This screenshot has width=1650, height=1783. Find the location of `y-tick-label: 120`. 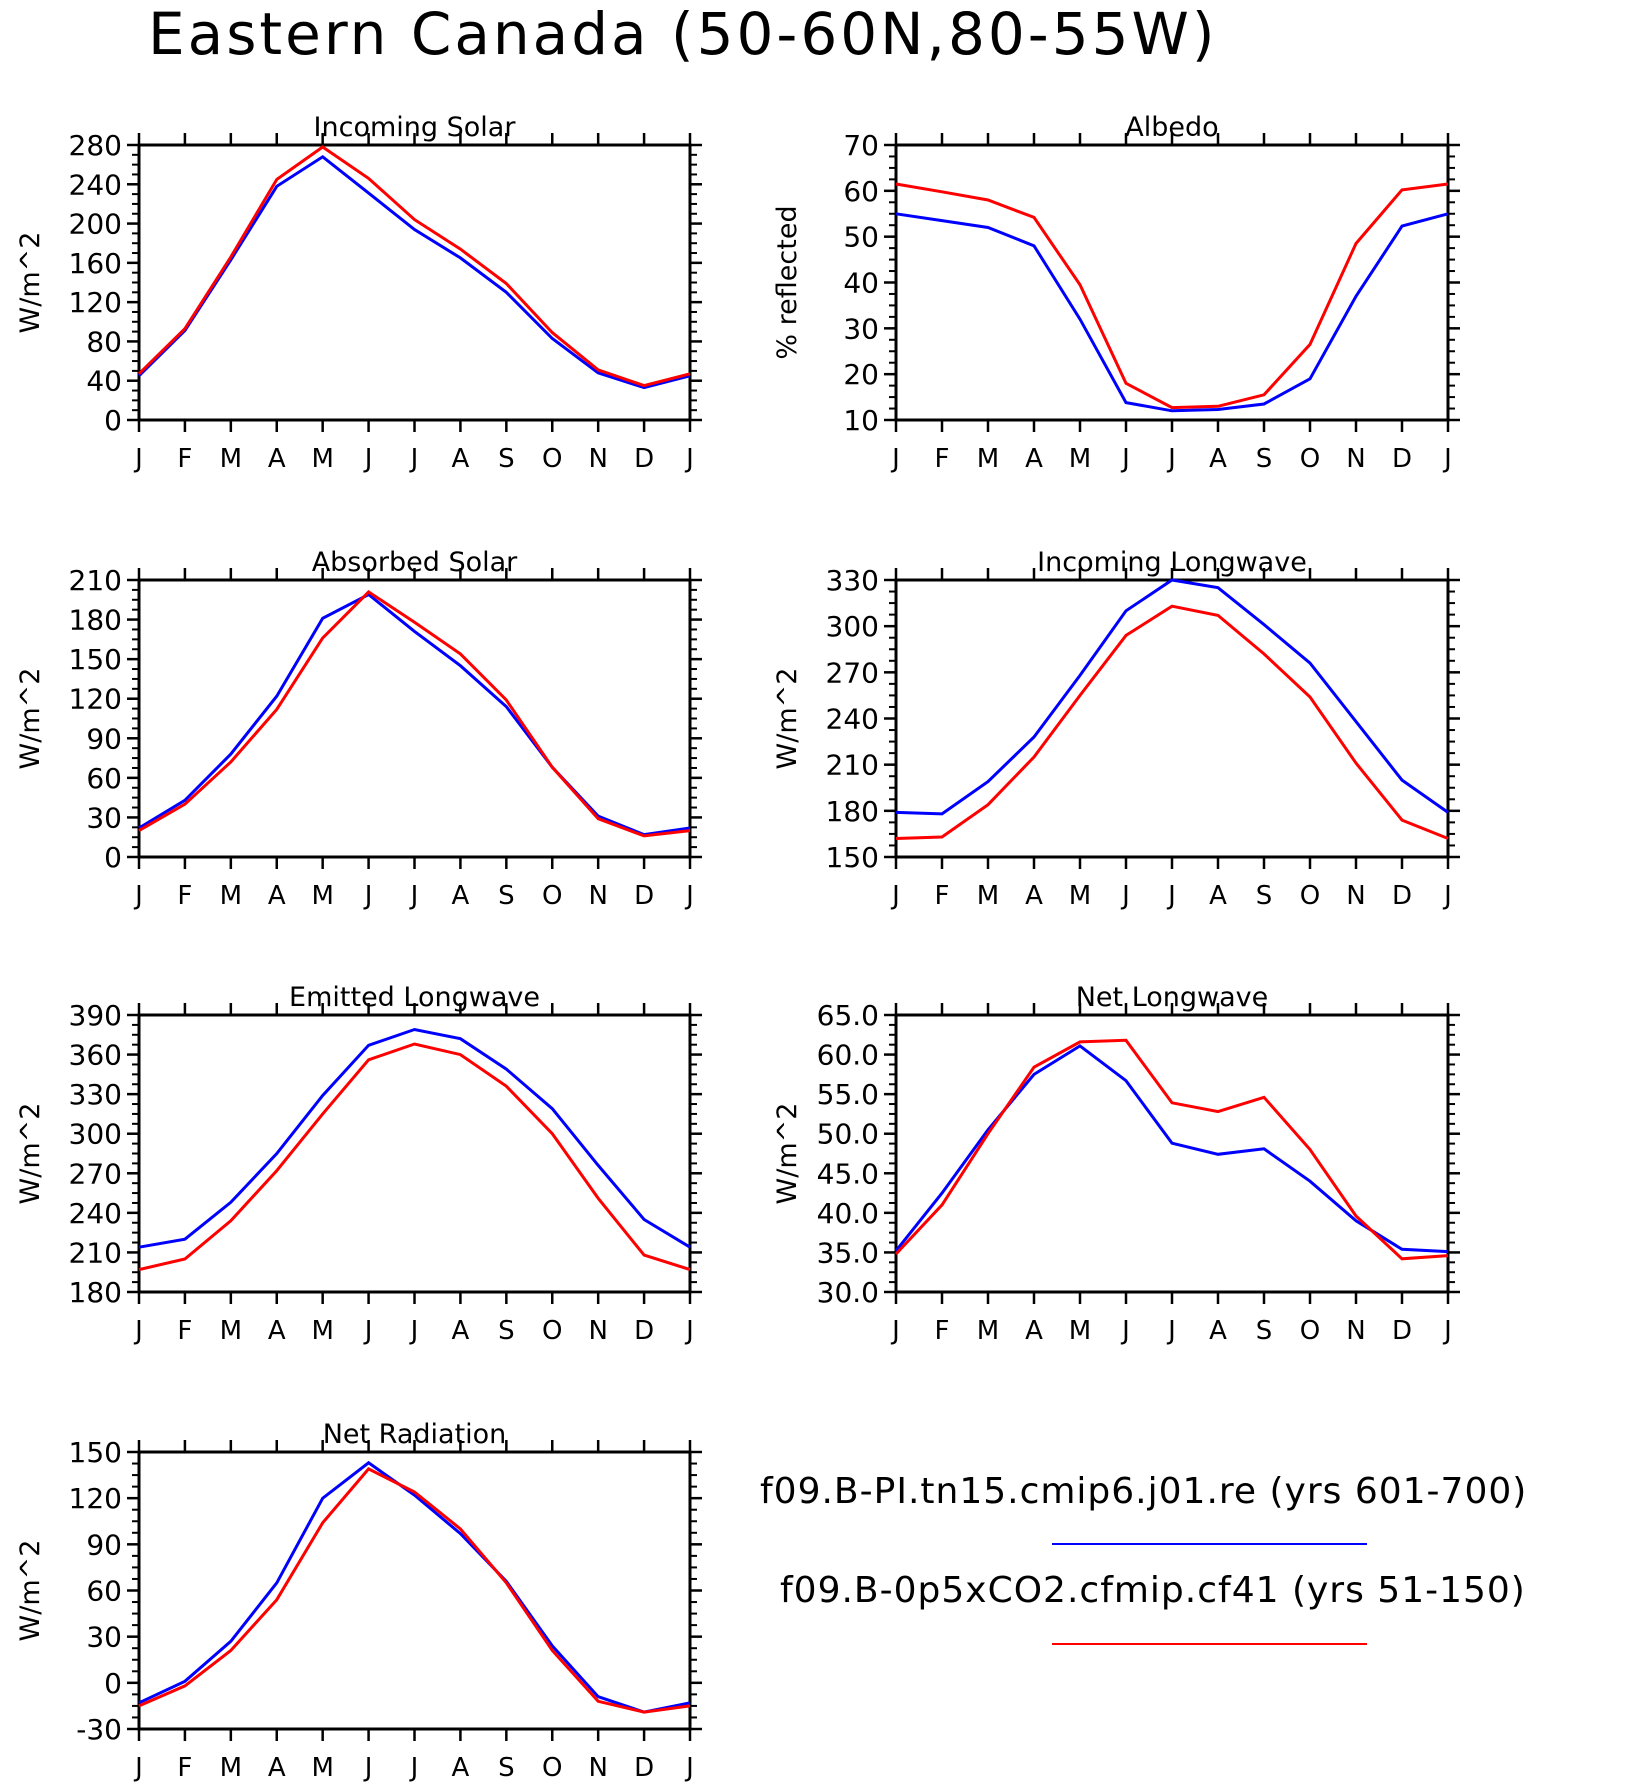

y-tick-label: 120 is located at coordinates (95, 302).